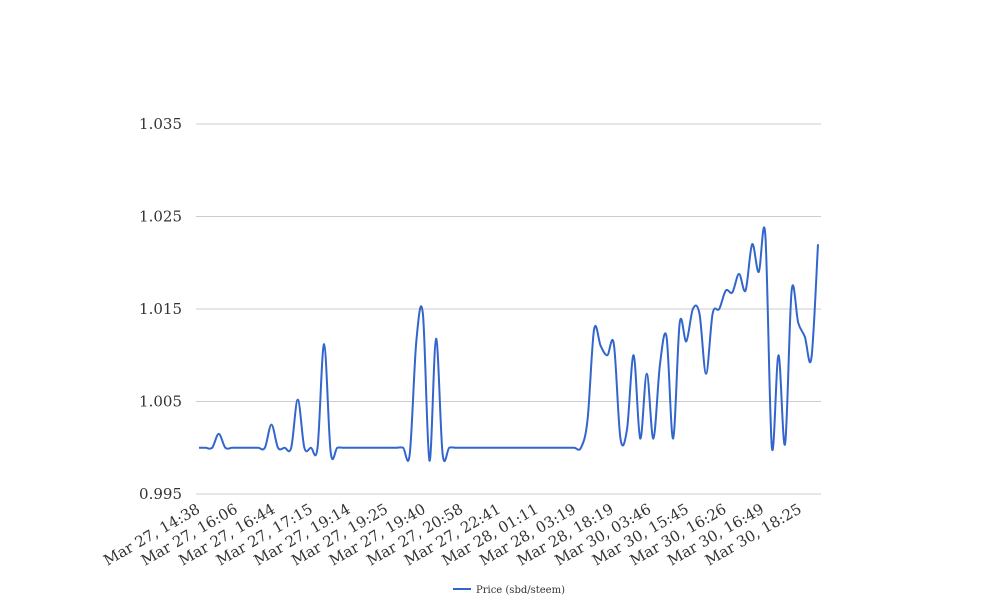 The image size is (1008, 616). Describe the element at coordinates (160, 217) in the screenshot. I see `y-tick-label: 1.025` at that location.